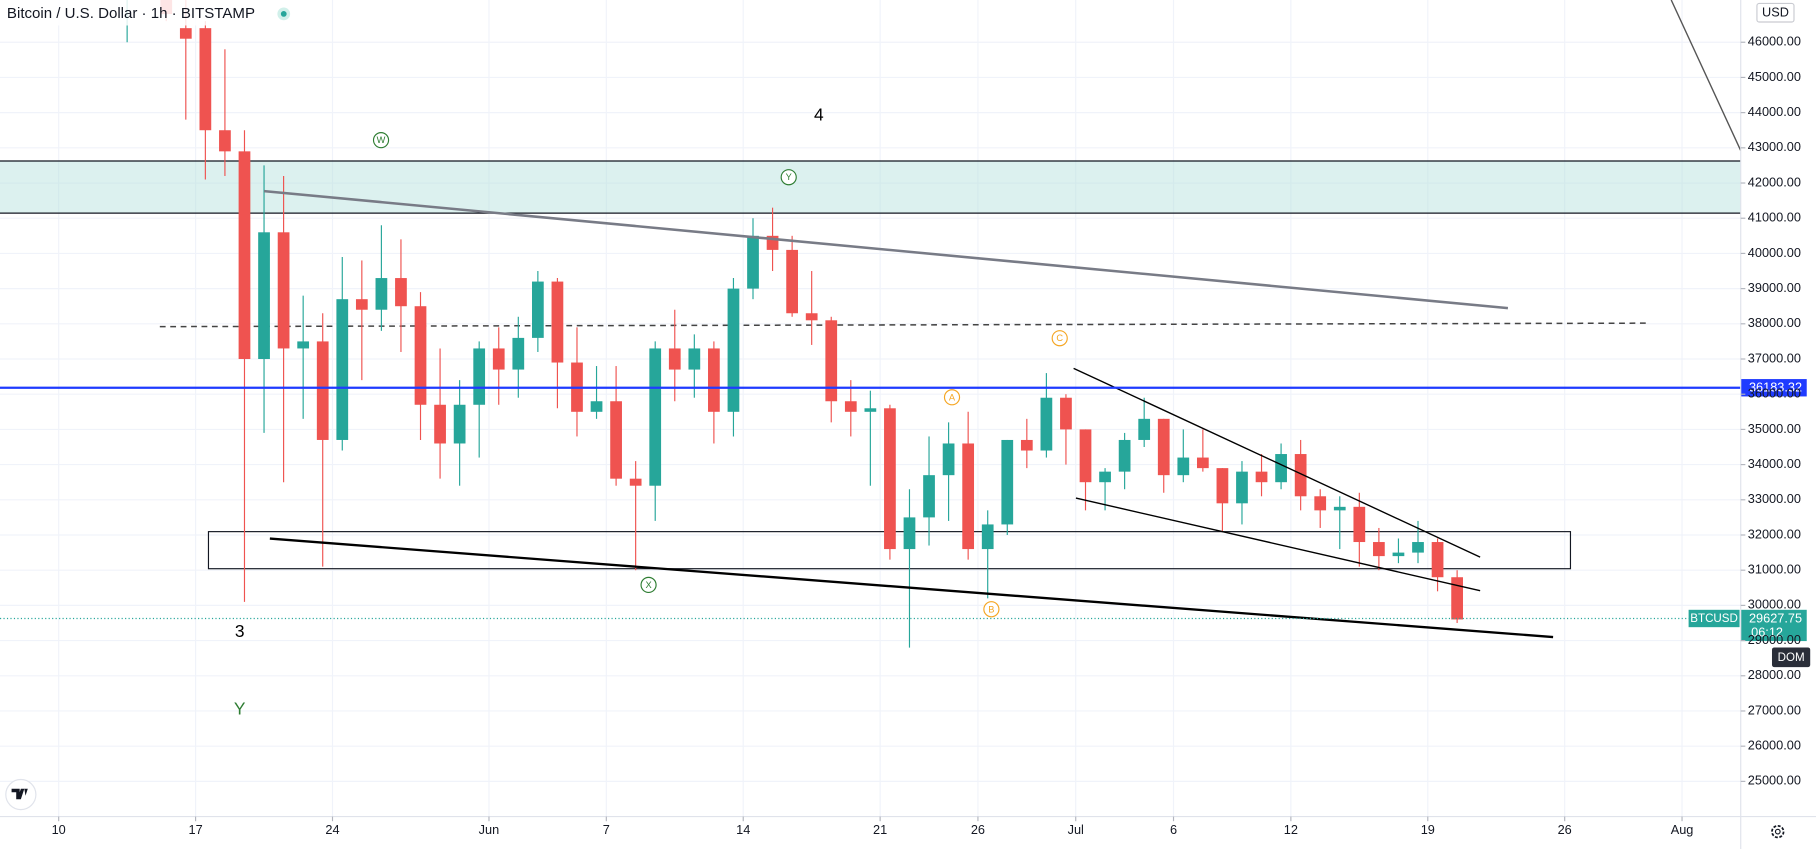 The width and height of the screenshot is (1816, 849). What do you see at coordinates (1774, 322) in the screenshot?
I see `y-tick-label: 38000.00` at bounding box center [1774, 322].